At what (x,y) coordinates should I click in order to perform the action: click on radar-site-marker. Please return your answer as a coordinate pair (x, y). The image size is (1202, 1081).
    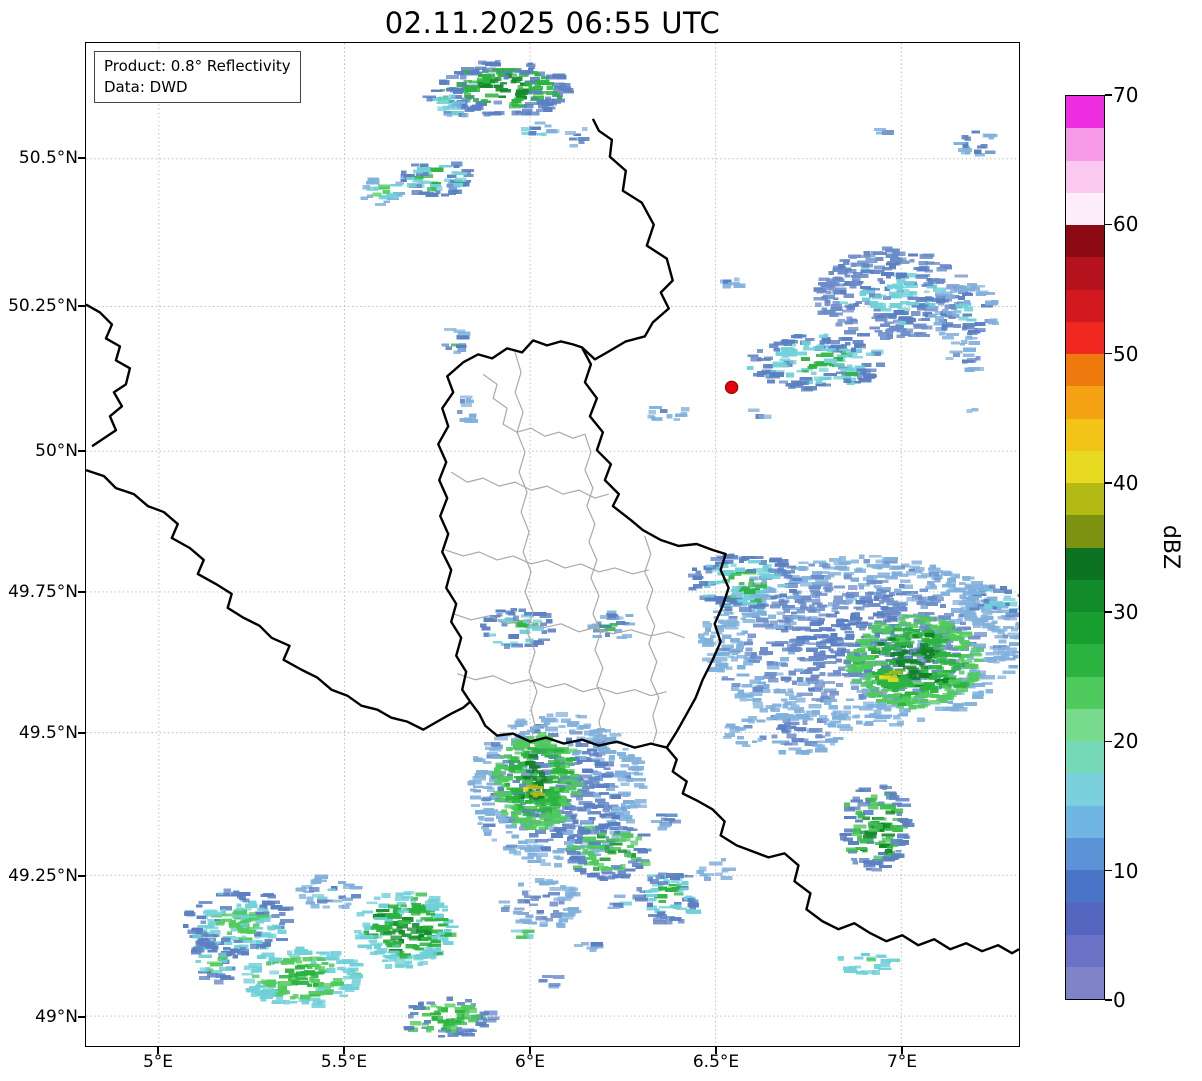
    Looking at the image, I should click on (731, 387).